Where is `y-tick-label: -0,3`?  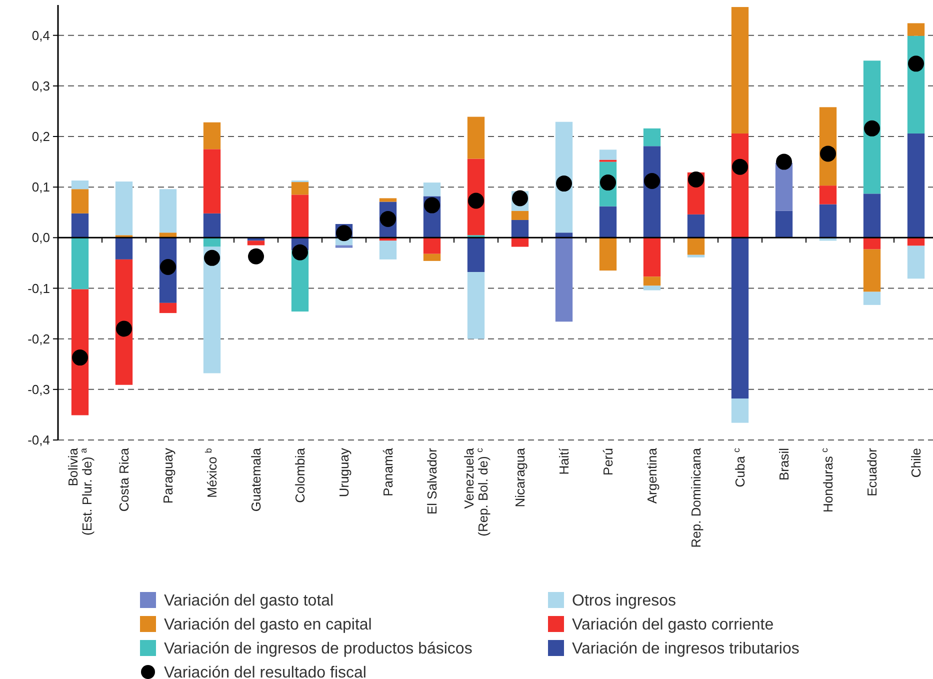 y-tick-label: -0,3 is located at coordinates (39, 389).